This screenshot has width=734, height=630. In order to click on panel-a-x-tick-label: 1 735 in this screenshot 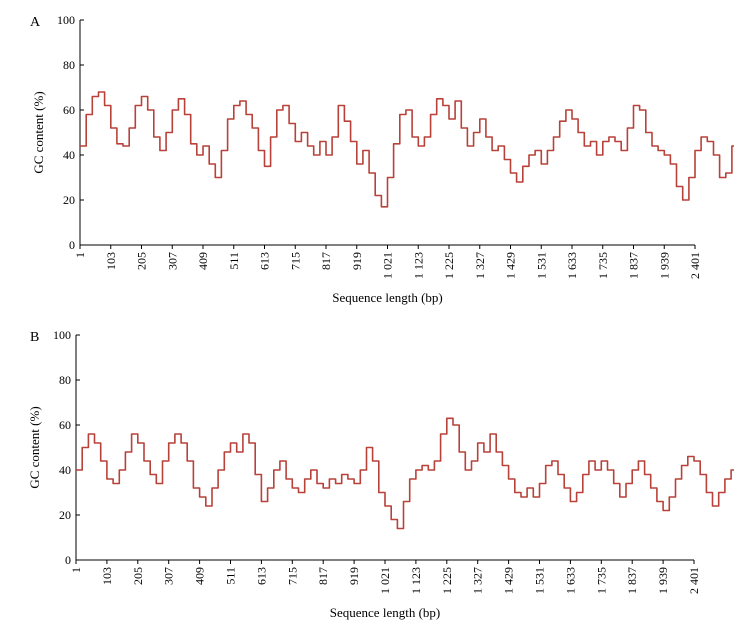, I will do `click(603, 265)`.